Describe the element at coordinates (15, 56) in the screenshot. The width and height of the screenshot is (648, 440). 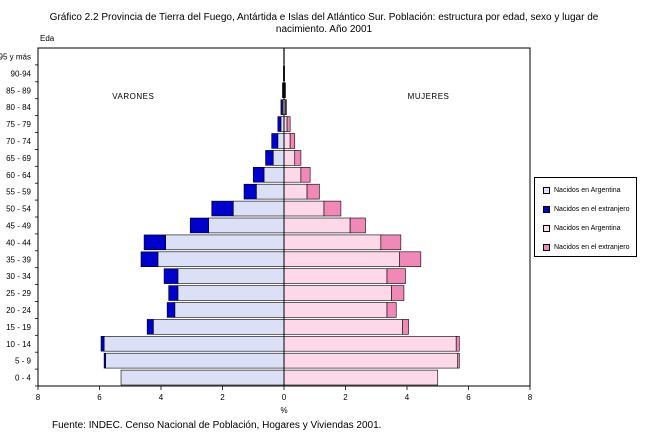
I see `age-group-label: 95 y más` at that location.